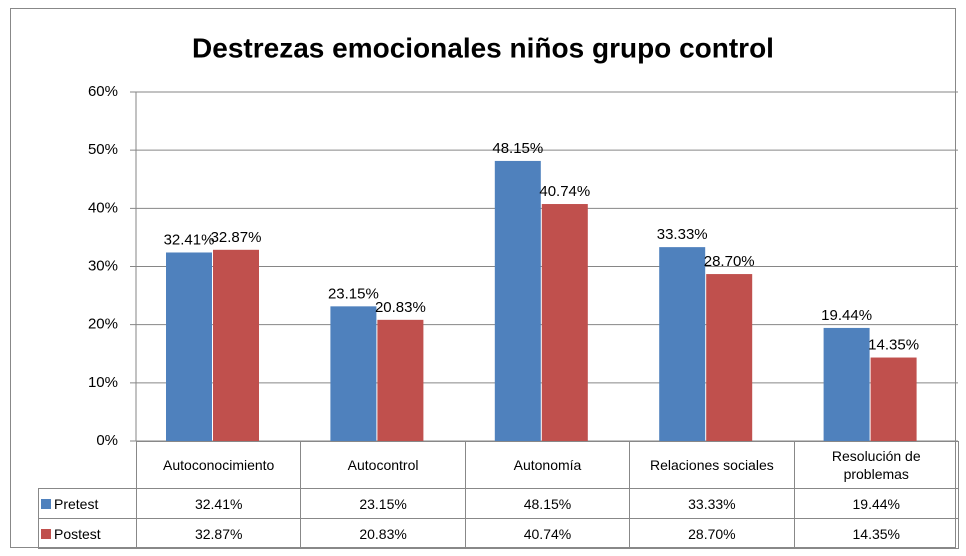 The image size is (966, 556). I want to click on data-label: 48.15%, so click(517, 148).